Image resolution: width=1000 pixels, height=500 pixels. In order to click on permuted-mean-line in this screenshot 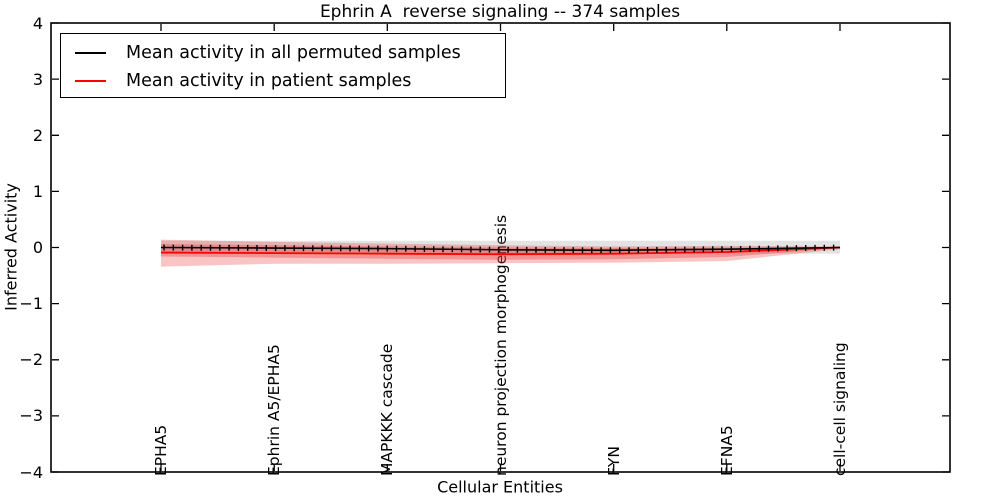, I will do `click(500, 249)`.